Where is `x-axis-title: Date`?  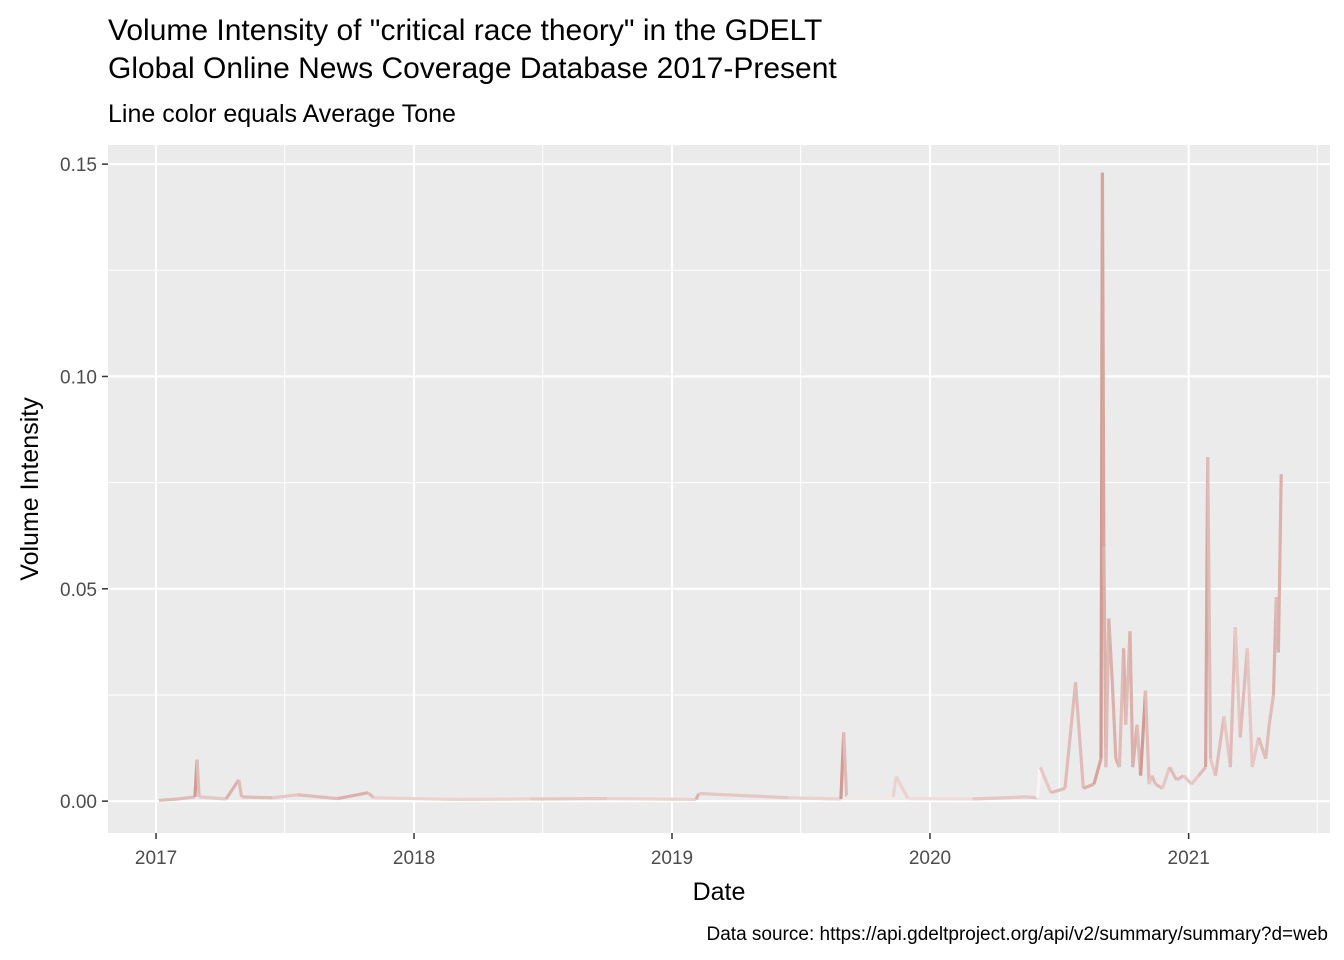
x-axis-title: Date is located at coordinates (719, 892).